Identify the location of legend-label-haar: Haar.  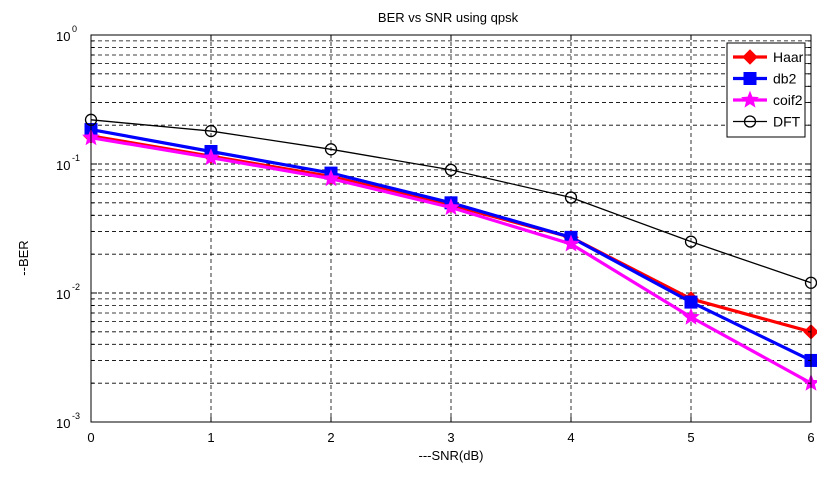
(788, 57).